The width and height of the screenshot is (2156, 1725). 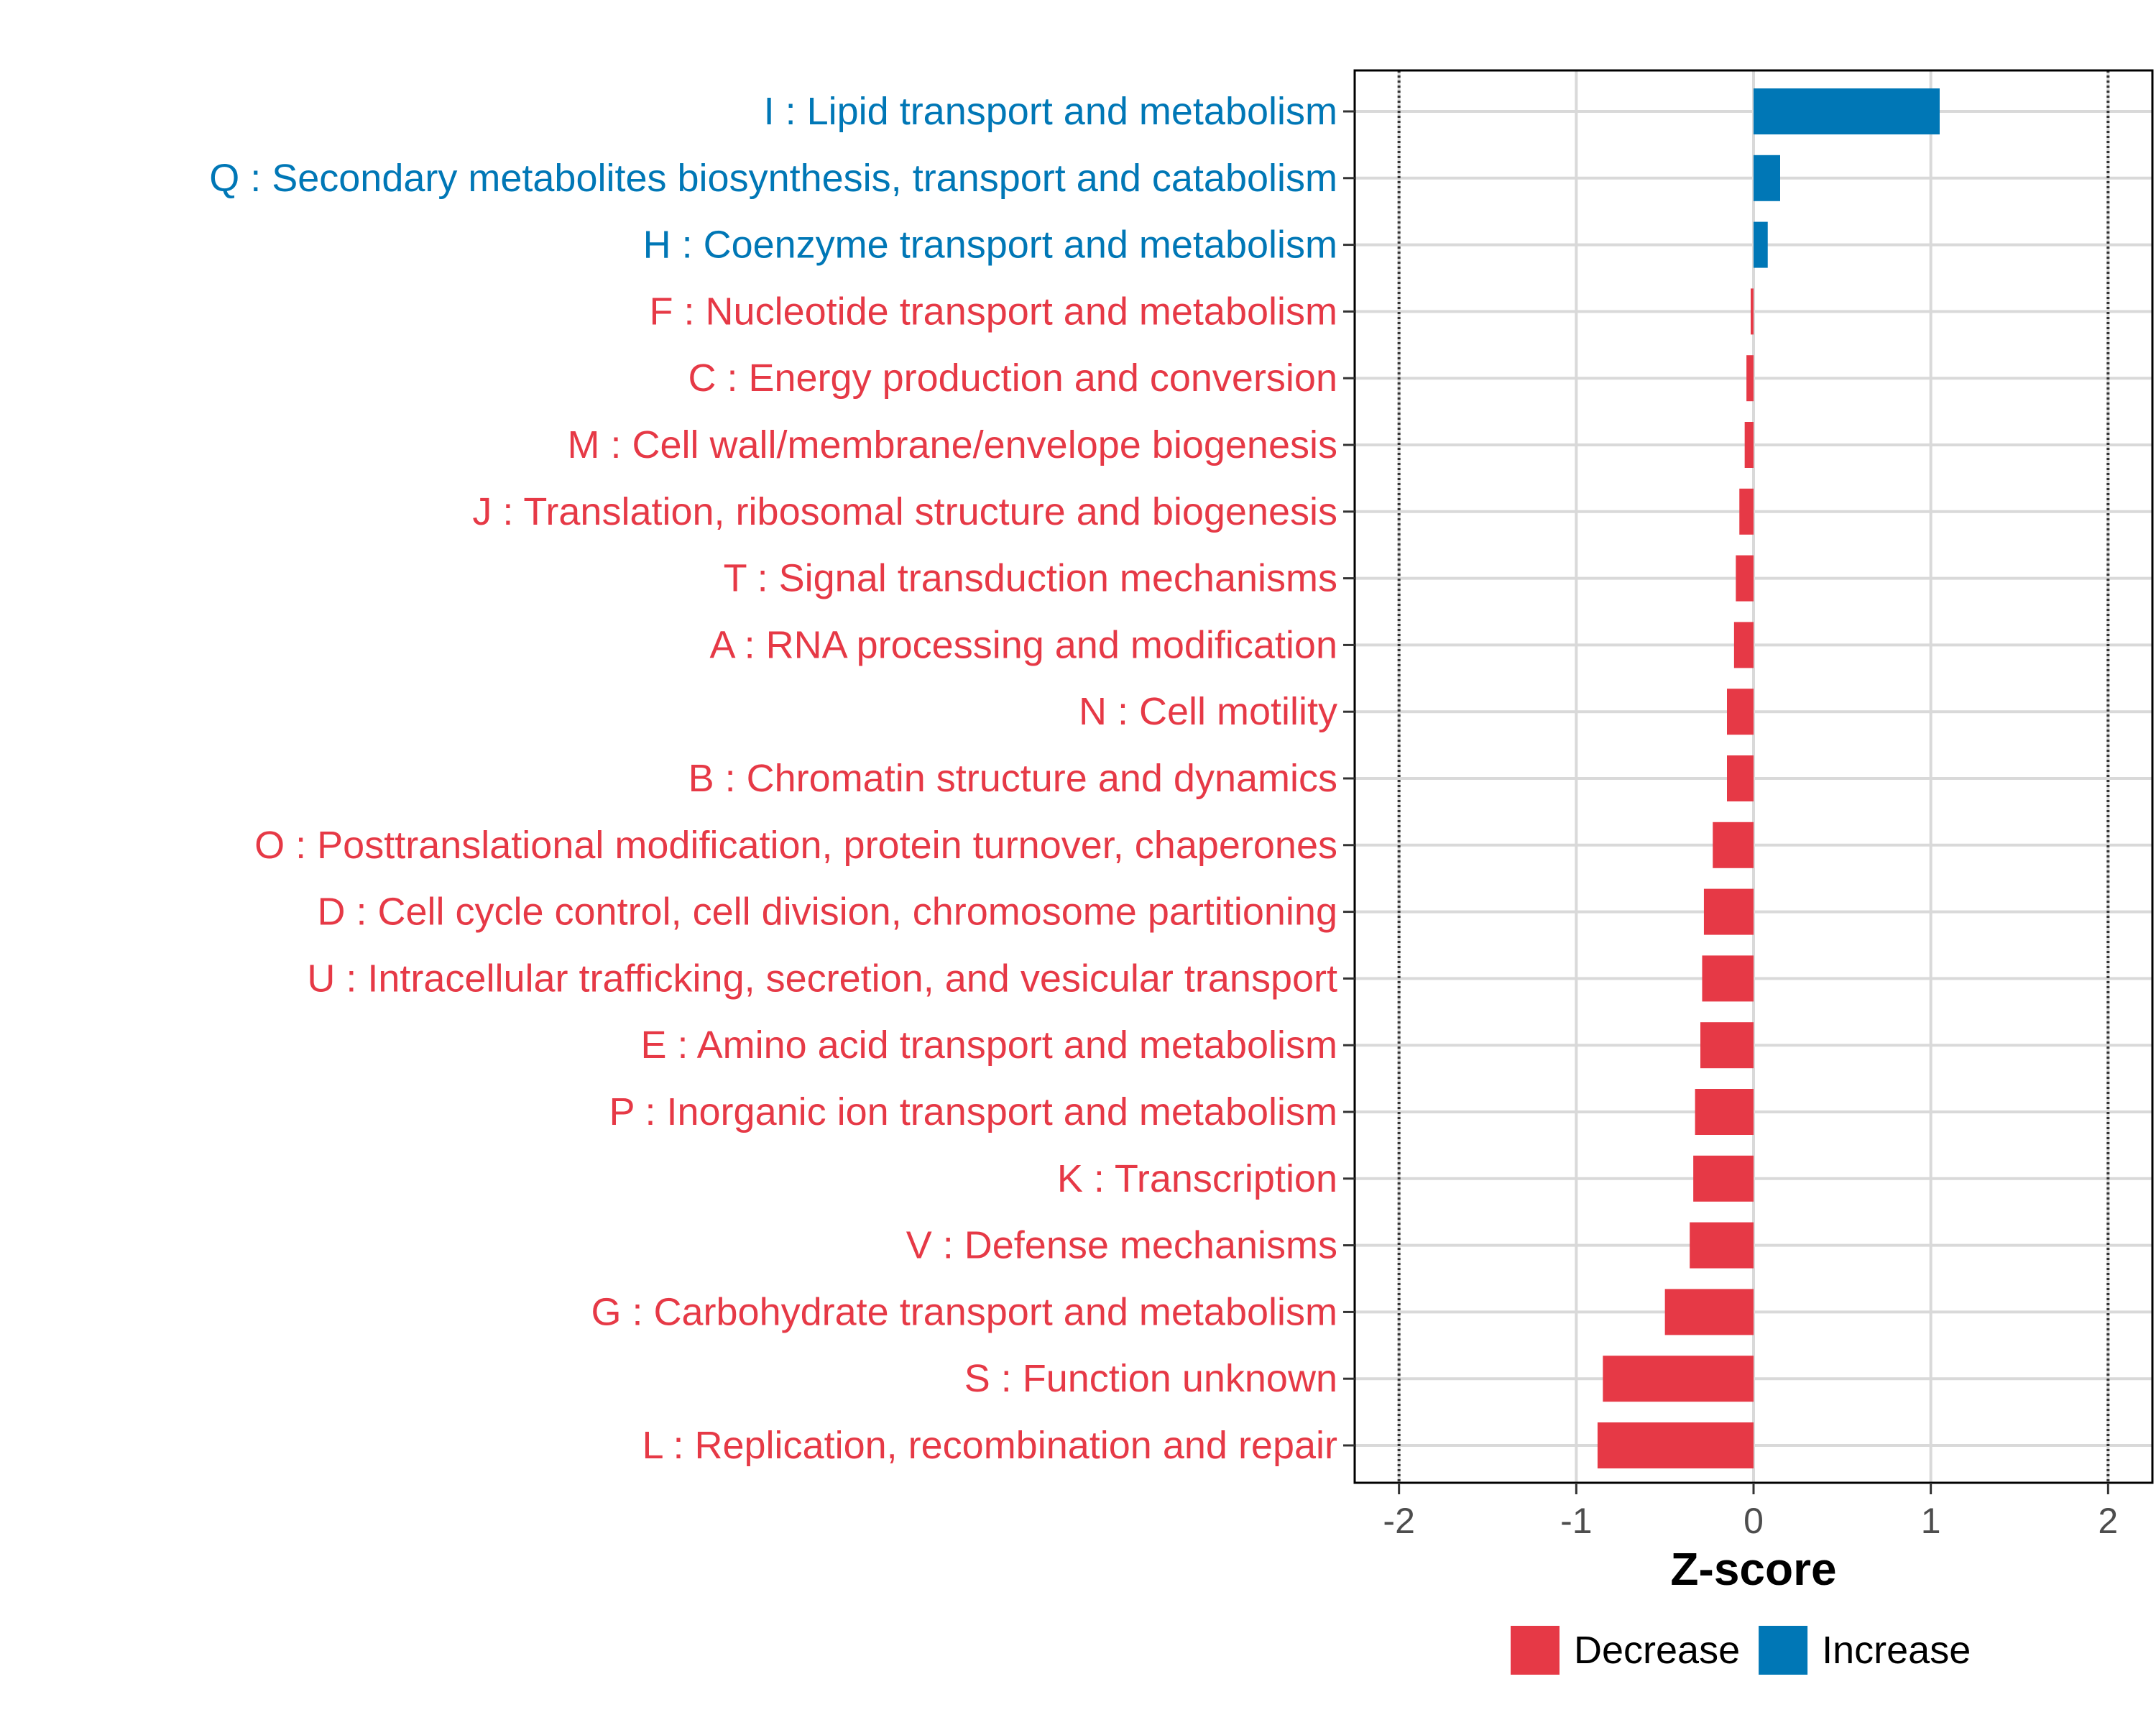 What do you see at coordinates (1576, 1521) in the screenshot?
I see `x-tick-label: -1` at bounding box center [1576, 1521].